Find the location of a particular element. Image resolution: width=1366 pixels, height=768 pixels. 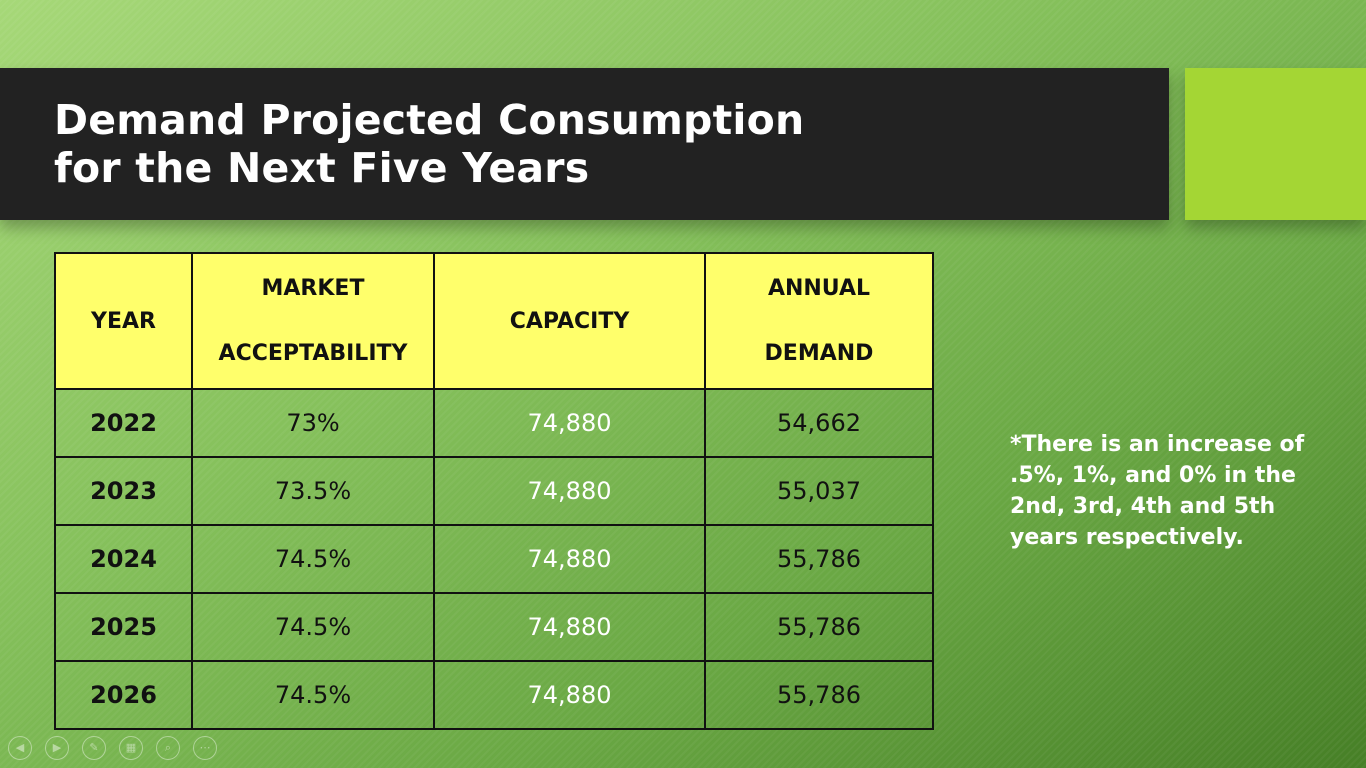

zoom-icon: ⌕ is located at coordinates (168, 747).